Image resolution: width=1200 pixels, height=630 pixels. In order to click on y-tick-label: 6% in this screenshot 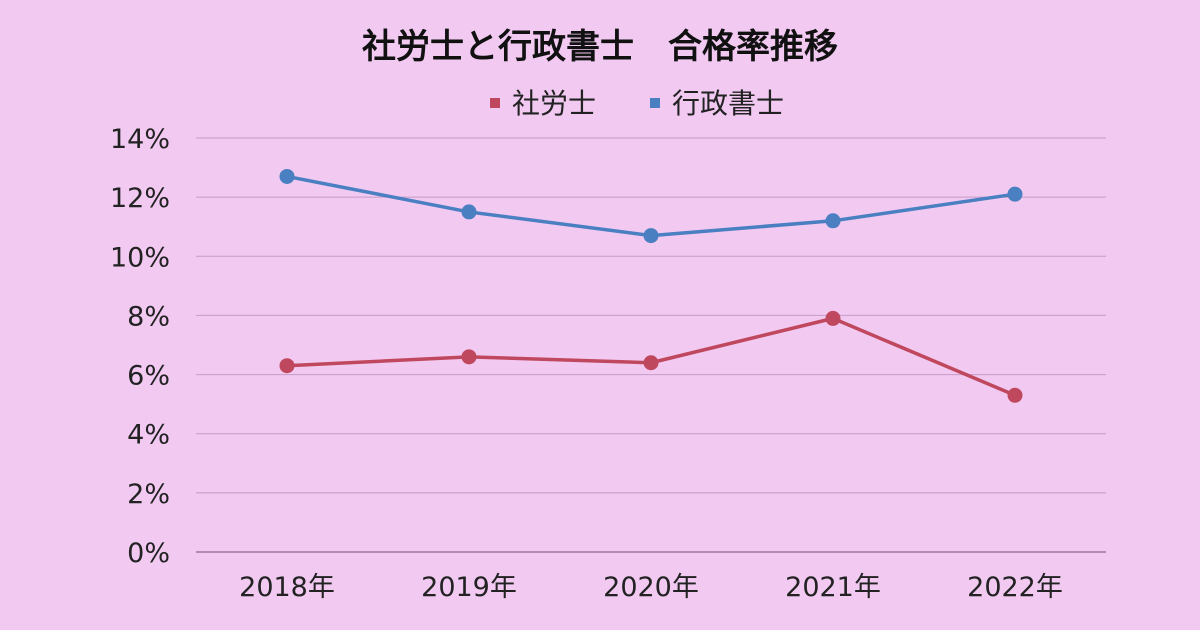, I will do `click(148, 376)`.